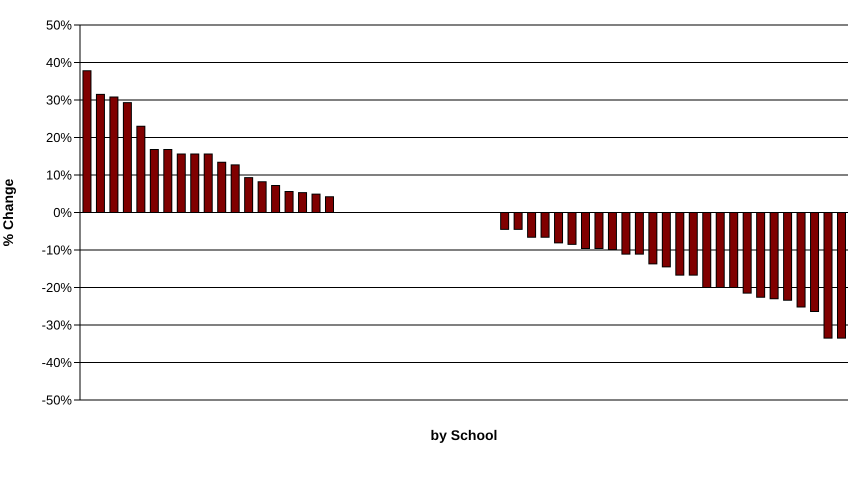 The width and height of the screenshot is (850, 500). Describe the element at coordinates (464, 435) in the screenshot. I see `x-axis-title: by School` at that location.